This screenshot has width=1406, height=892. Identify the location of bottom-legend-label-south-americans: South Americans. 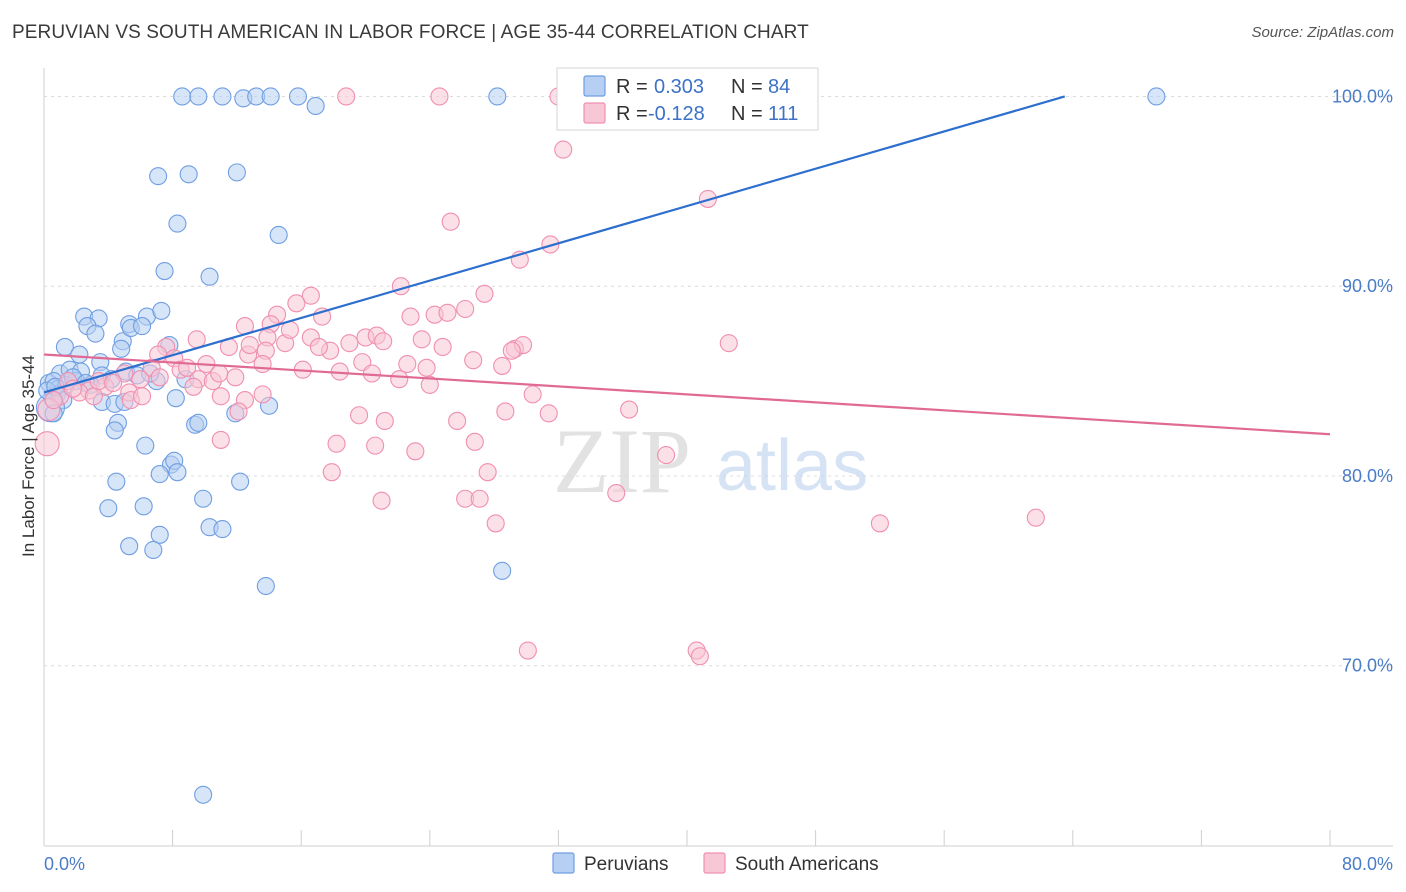
(807, 864).